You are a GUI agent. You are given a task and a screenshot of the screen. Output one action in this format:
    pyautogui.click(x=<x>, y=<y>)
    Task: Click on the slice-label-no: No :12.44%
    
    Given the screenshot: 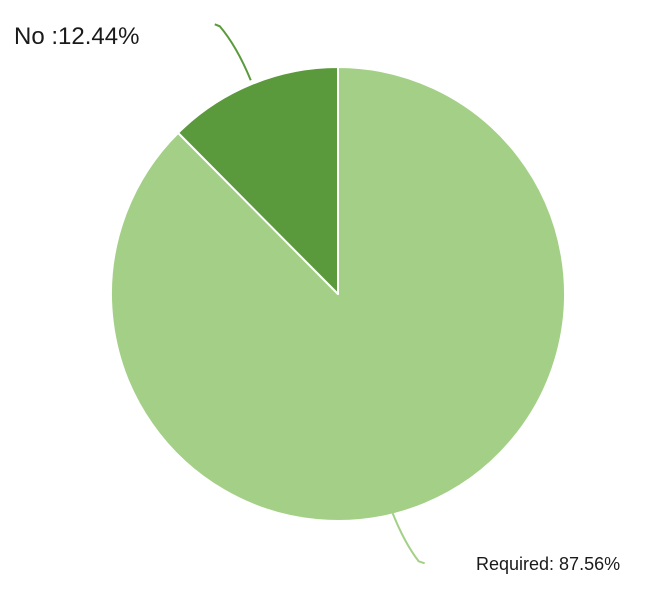 What is the action you would take?
    pyautogui.click(x=76, y=36)
    